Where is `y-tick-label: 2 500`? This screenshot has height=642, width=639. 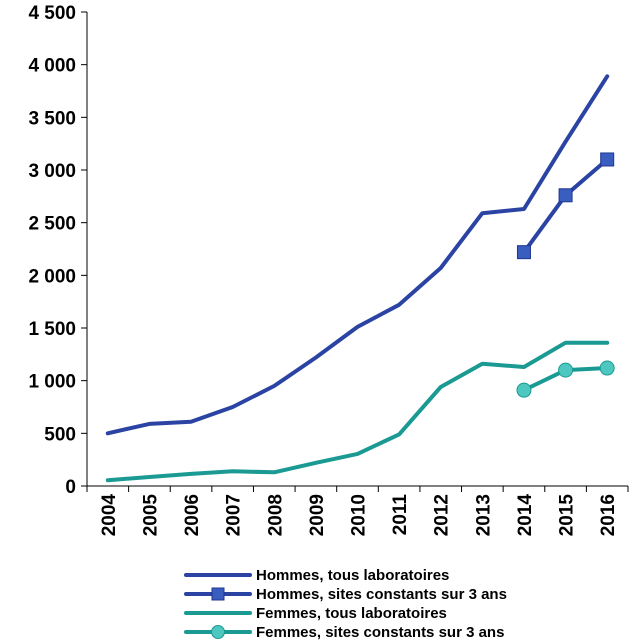
y-tick-label: 2 500 is located at coordinates (52, 224).